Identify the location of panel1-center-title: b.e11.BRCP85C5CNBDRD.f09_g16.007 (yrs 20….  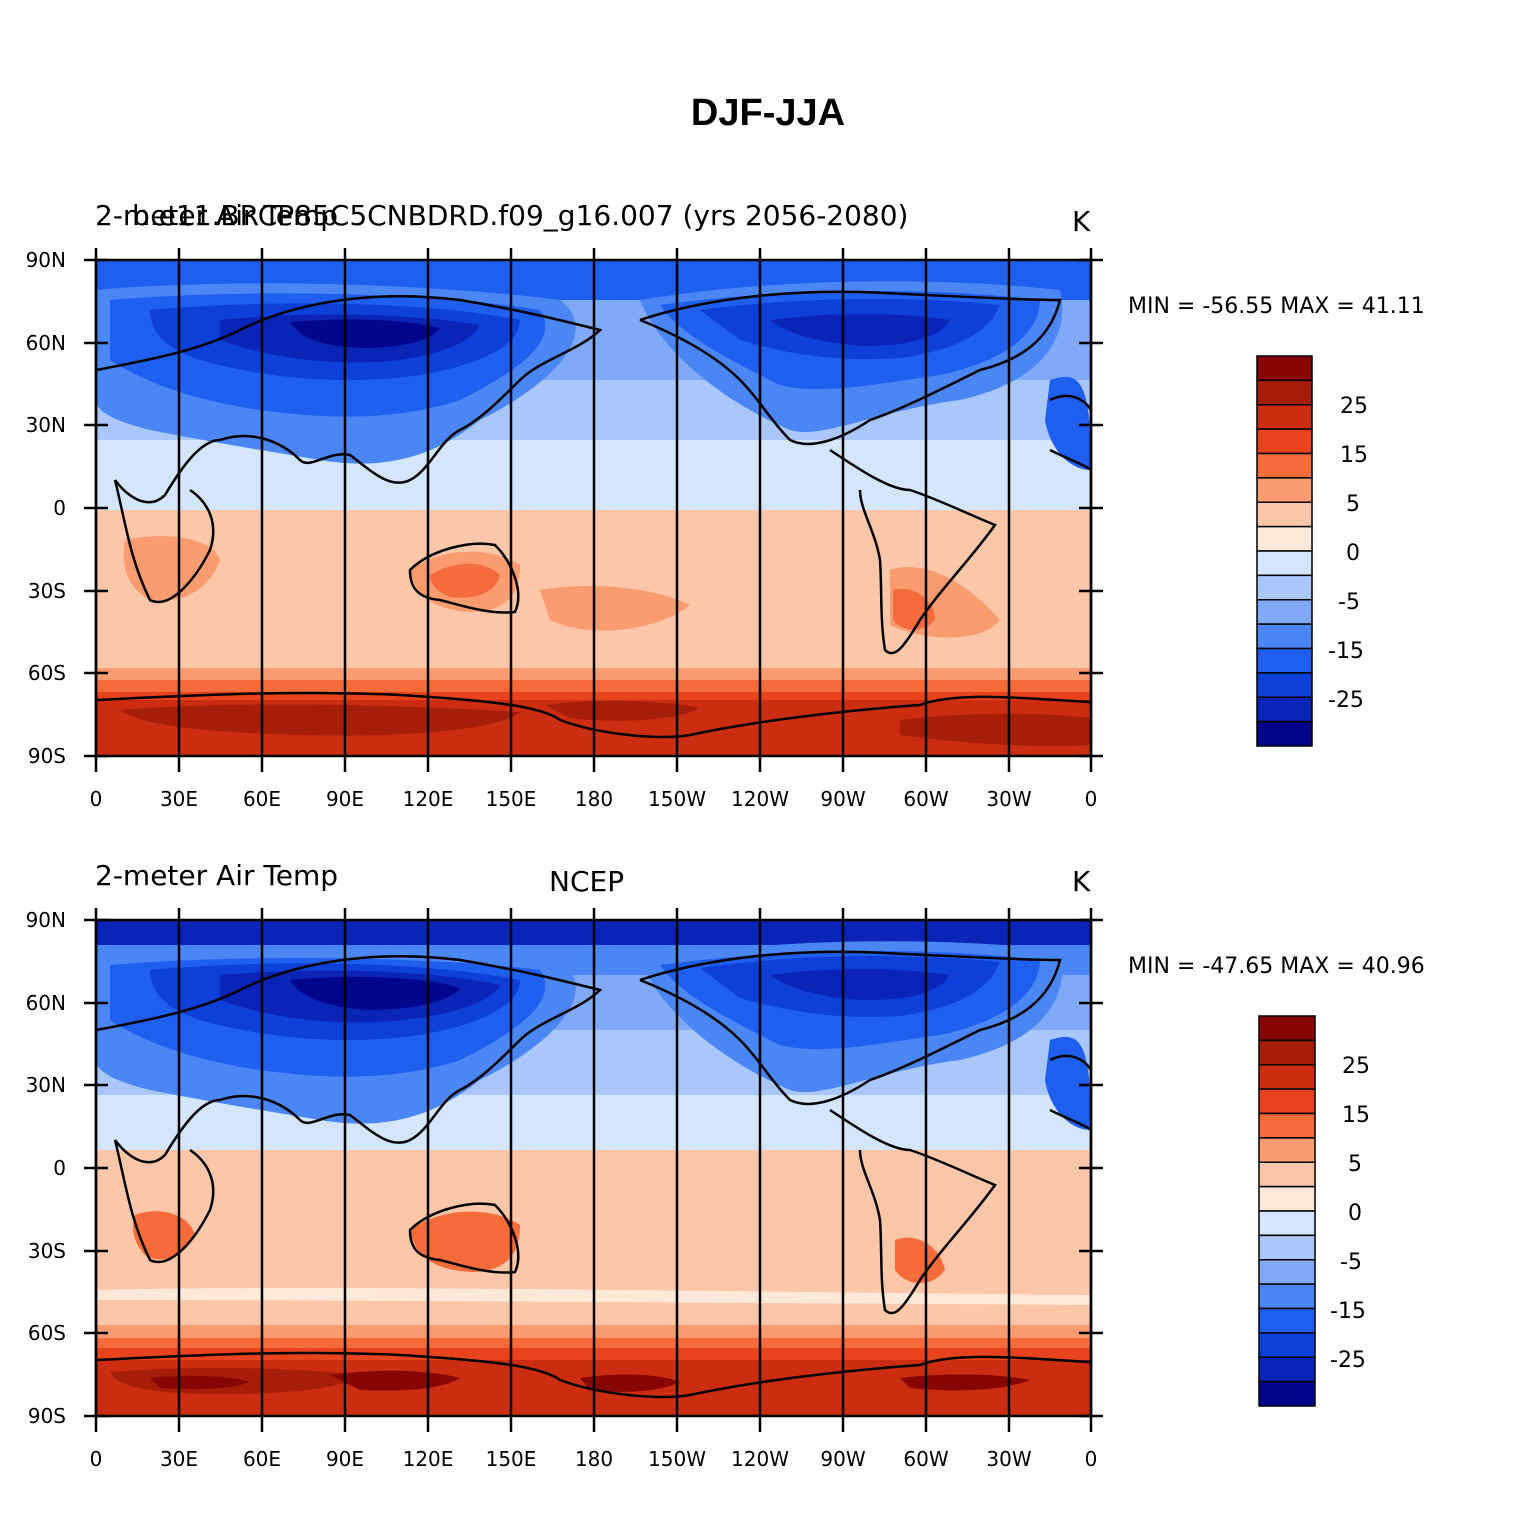
(520, 215).